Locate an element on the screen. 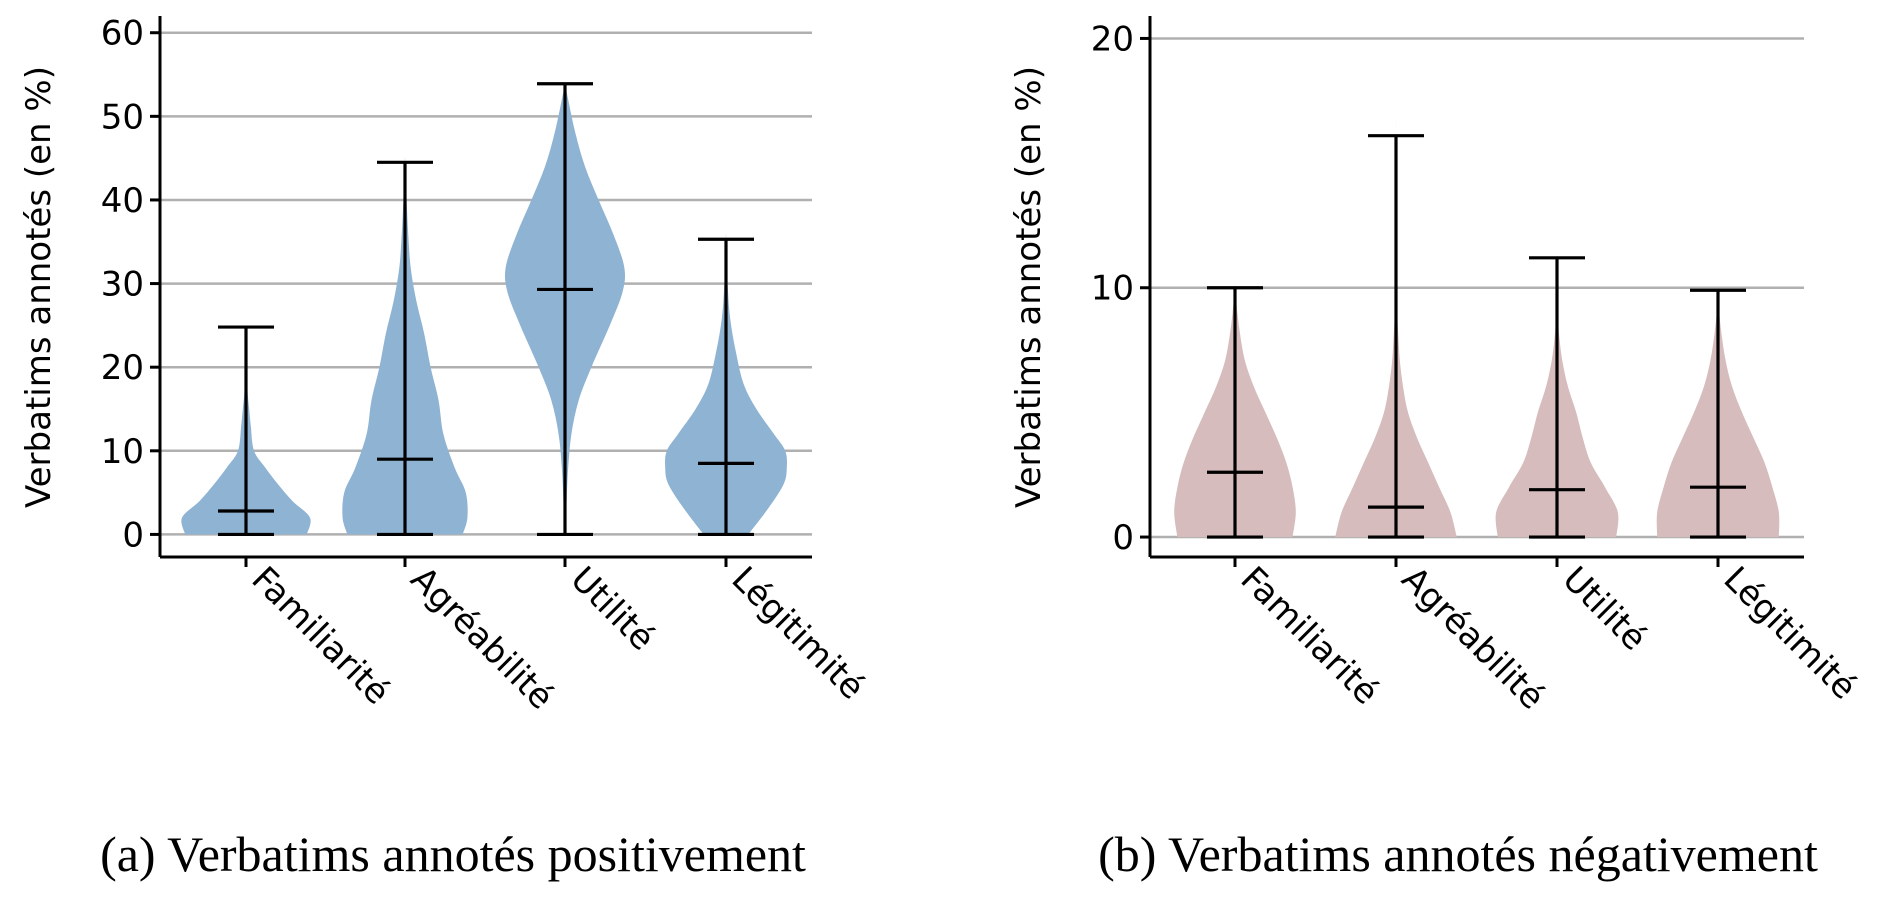  panel-a-x-ticks: Familiarité Agréabilité Utilité Légitimité is located at coordinates (558, 637).